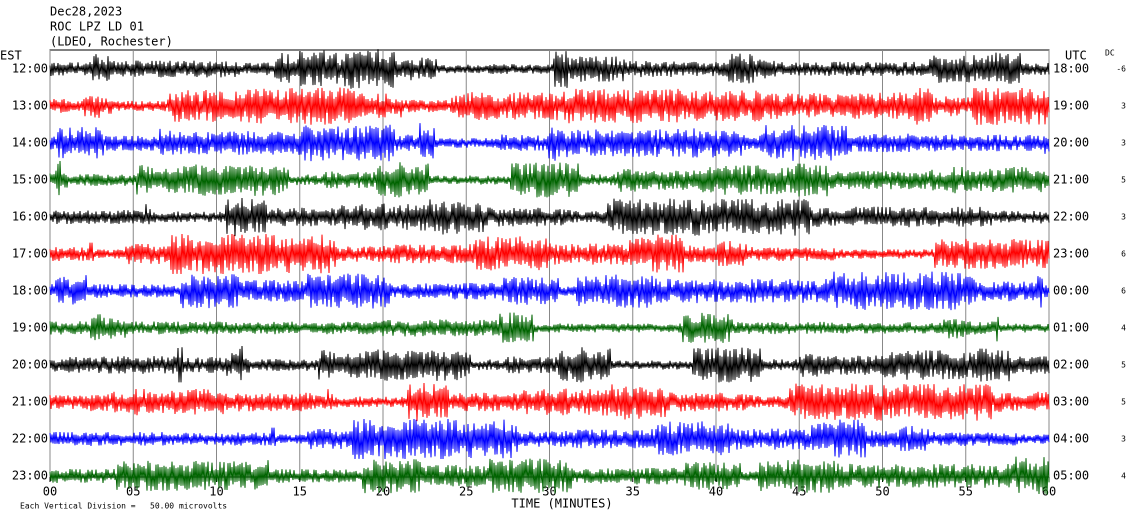  What do you see at coordinates (1071, 217) in the screenshot?
I see `utc-time: 22:00` at bounding box center [1071, 217].